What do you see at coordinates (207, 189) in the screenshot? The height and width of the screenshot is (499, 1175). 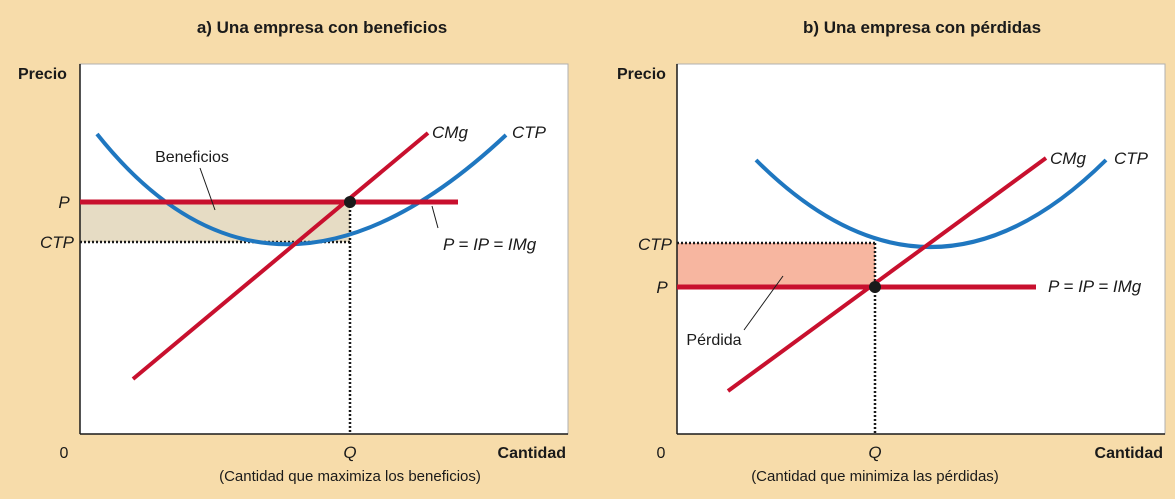 I see `panel-a-area-leader` at bounding box center [207, 189].